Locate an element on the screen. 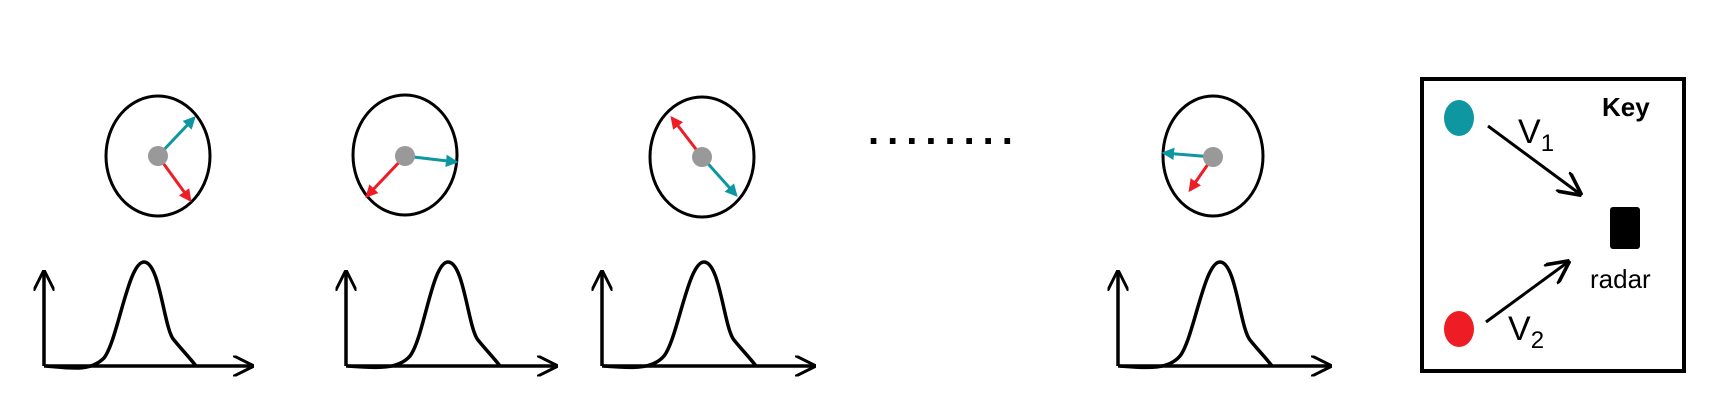 This screenshot has width=1711, height=401. v2-arrow is located at coordinates (1526, 293).